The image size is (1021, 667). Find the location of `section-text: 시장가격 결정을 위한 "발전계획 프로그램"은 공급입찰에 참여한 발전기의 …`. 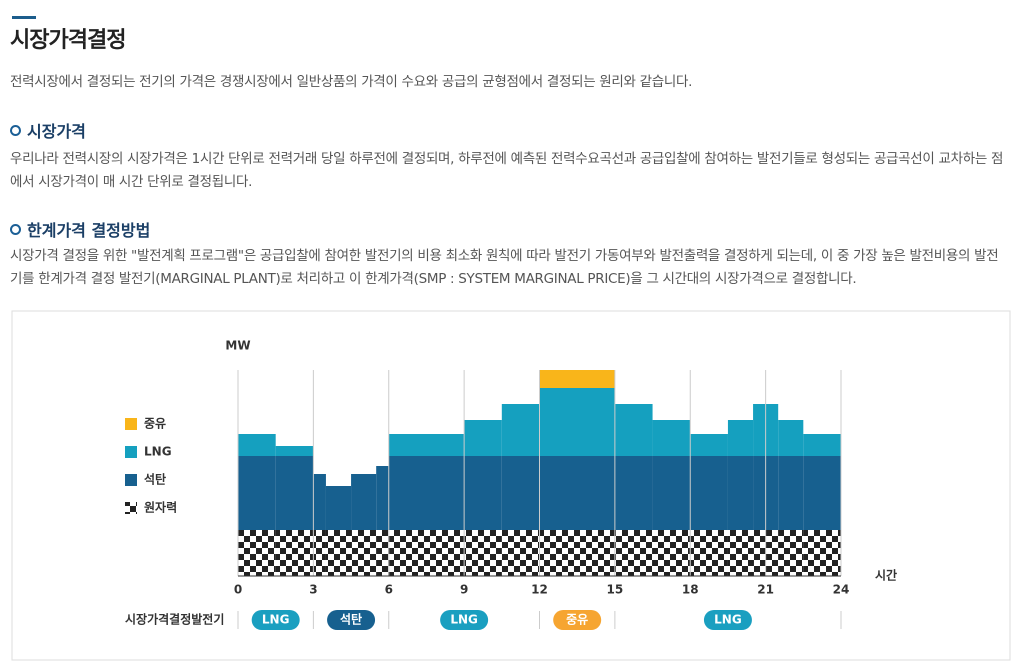

section-text: 시장가격 결정을 위한 "발전계획 프로그램"은 공급입찰에 참여한 발전기의 … is located at coordinates (504, 267).